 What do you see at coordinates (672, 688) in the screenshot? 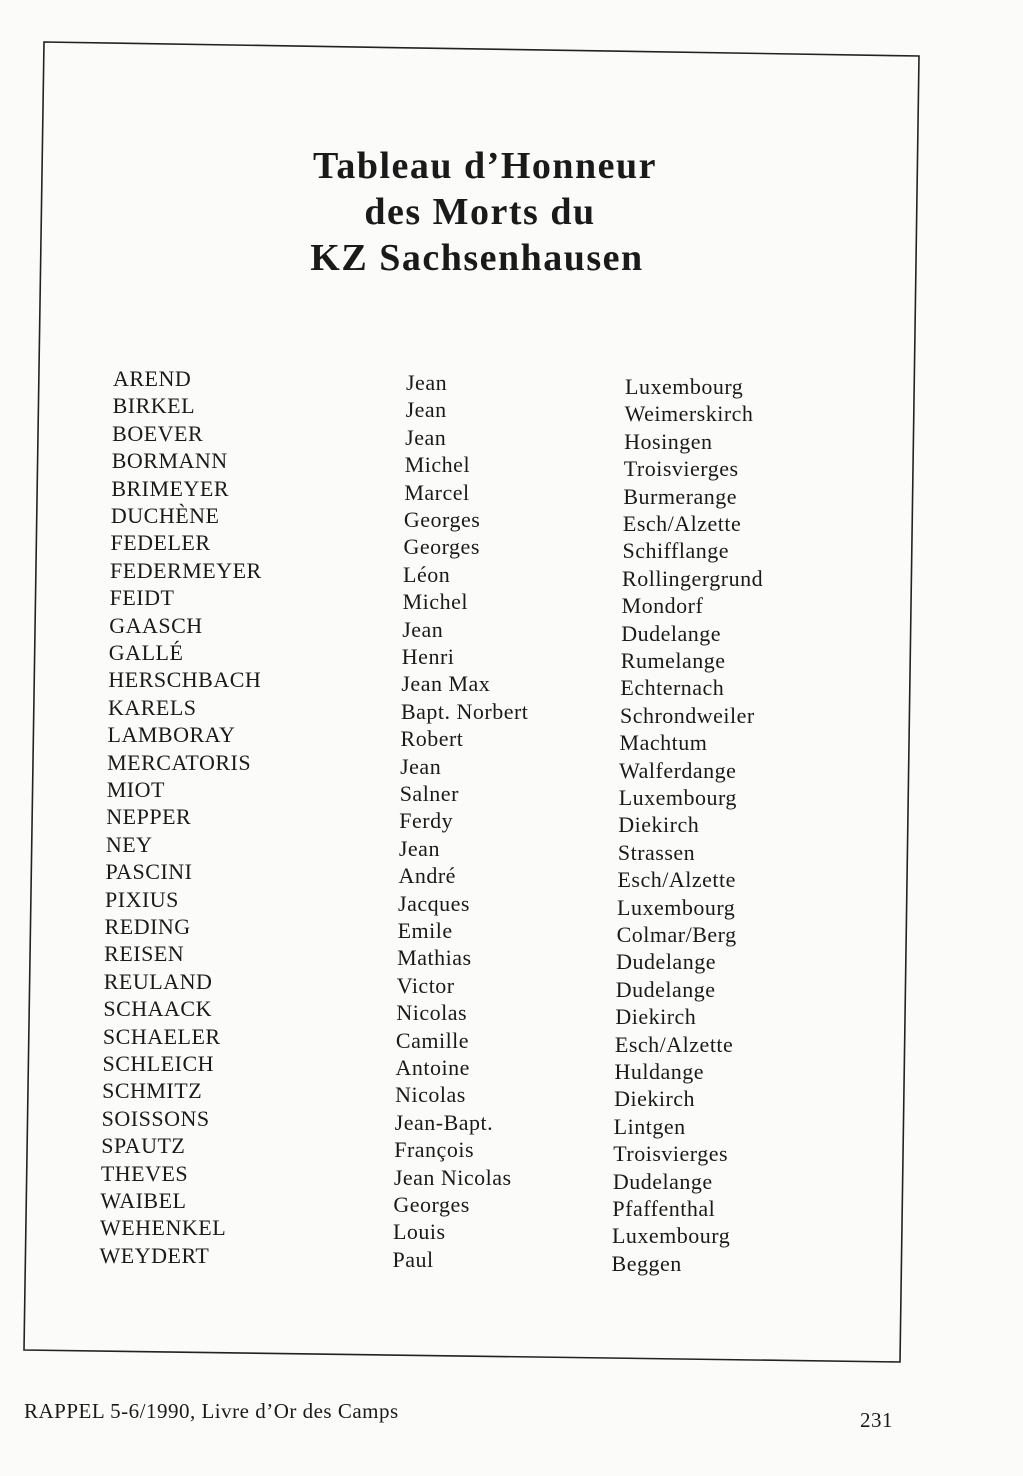
I see `locality: Echternach` at bounding box center [672, 688].